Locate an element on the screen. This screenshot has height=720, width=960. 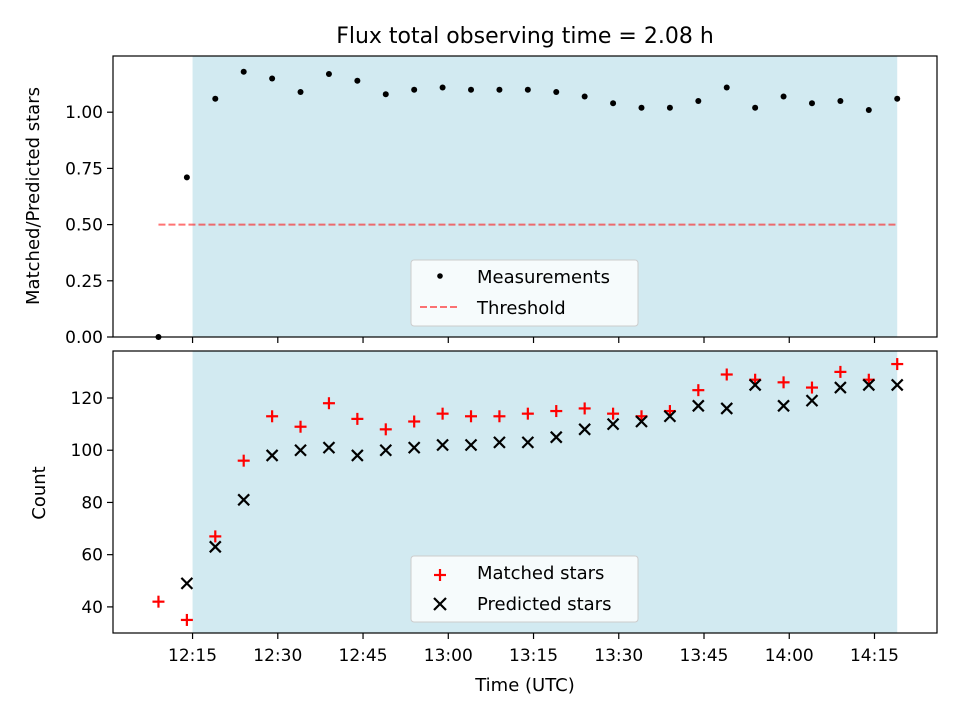
legend-threshold-label: Threshold is located at coordinates (521, 308).